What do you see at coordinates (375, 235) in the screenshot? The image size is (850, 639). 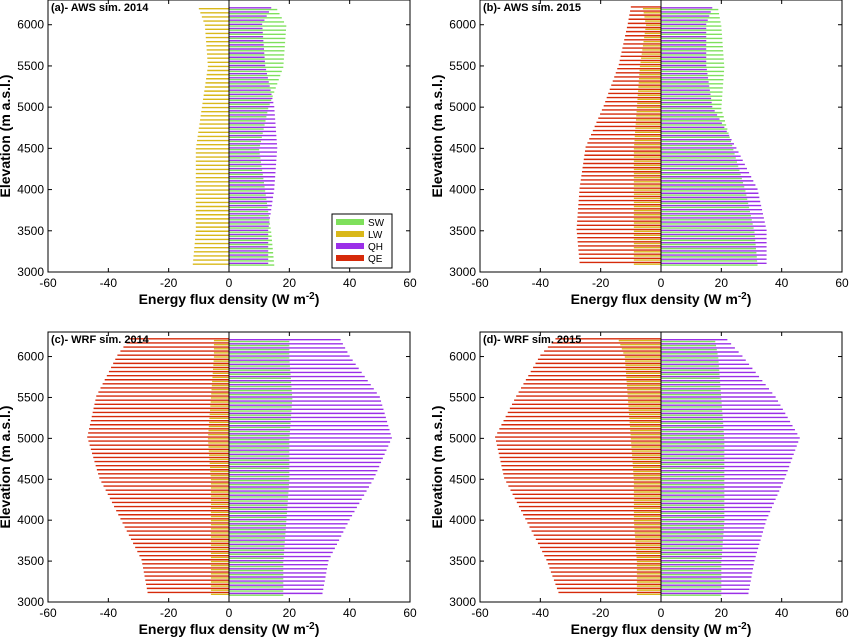 I see `legend-label-lw: LW` at bounding box center [375, 235].